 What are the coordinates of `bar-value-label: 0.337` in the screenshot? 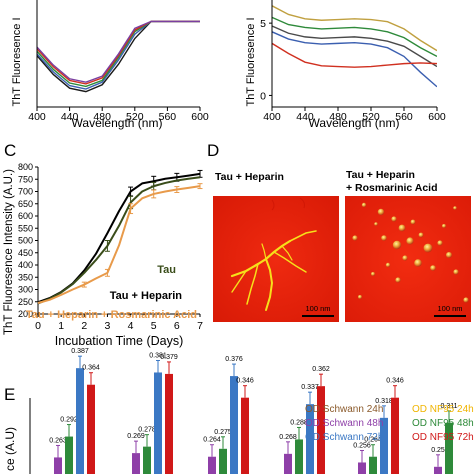 It's located at (310, 387).